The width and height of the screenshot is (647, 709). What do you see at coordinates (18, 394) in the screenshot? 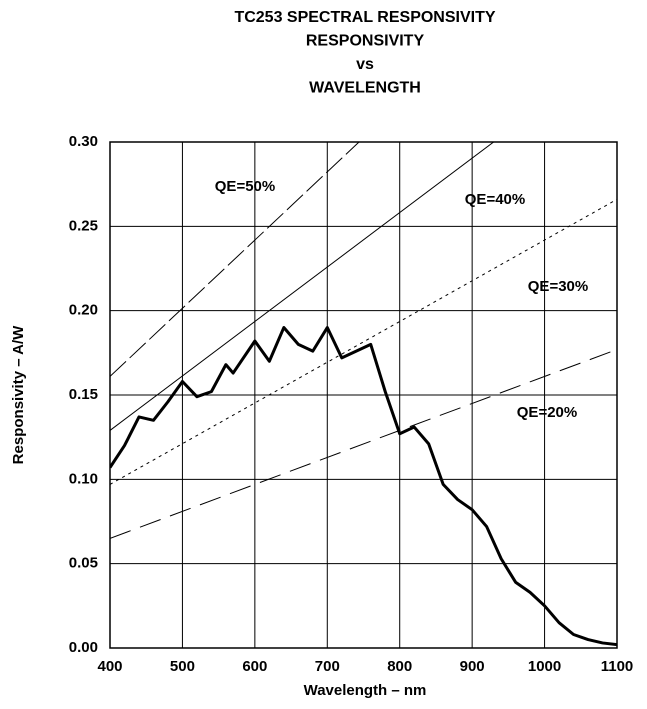
I see `y-axis-label: Responsivity – A/W` at bounding box center [18, 394].